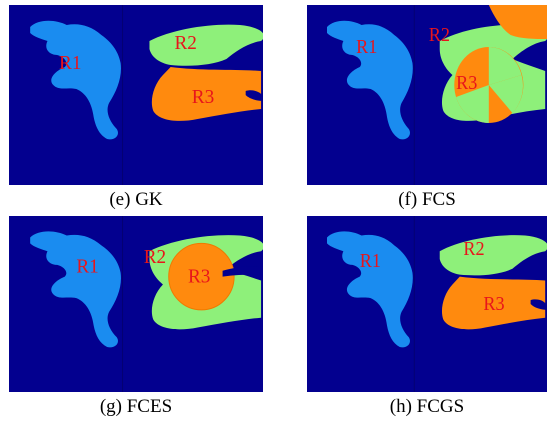 The width and height of the screenshot is (549, 426). I want to click on caption-f: (f) FCS, so click(427, 199).